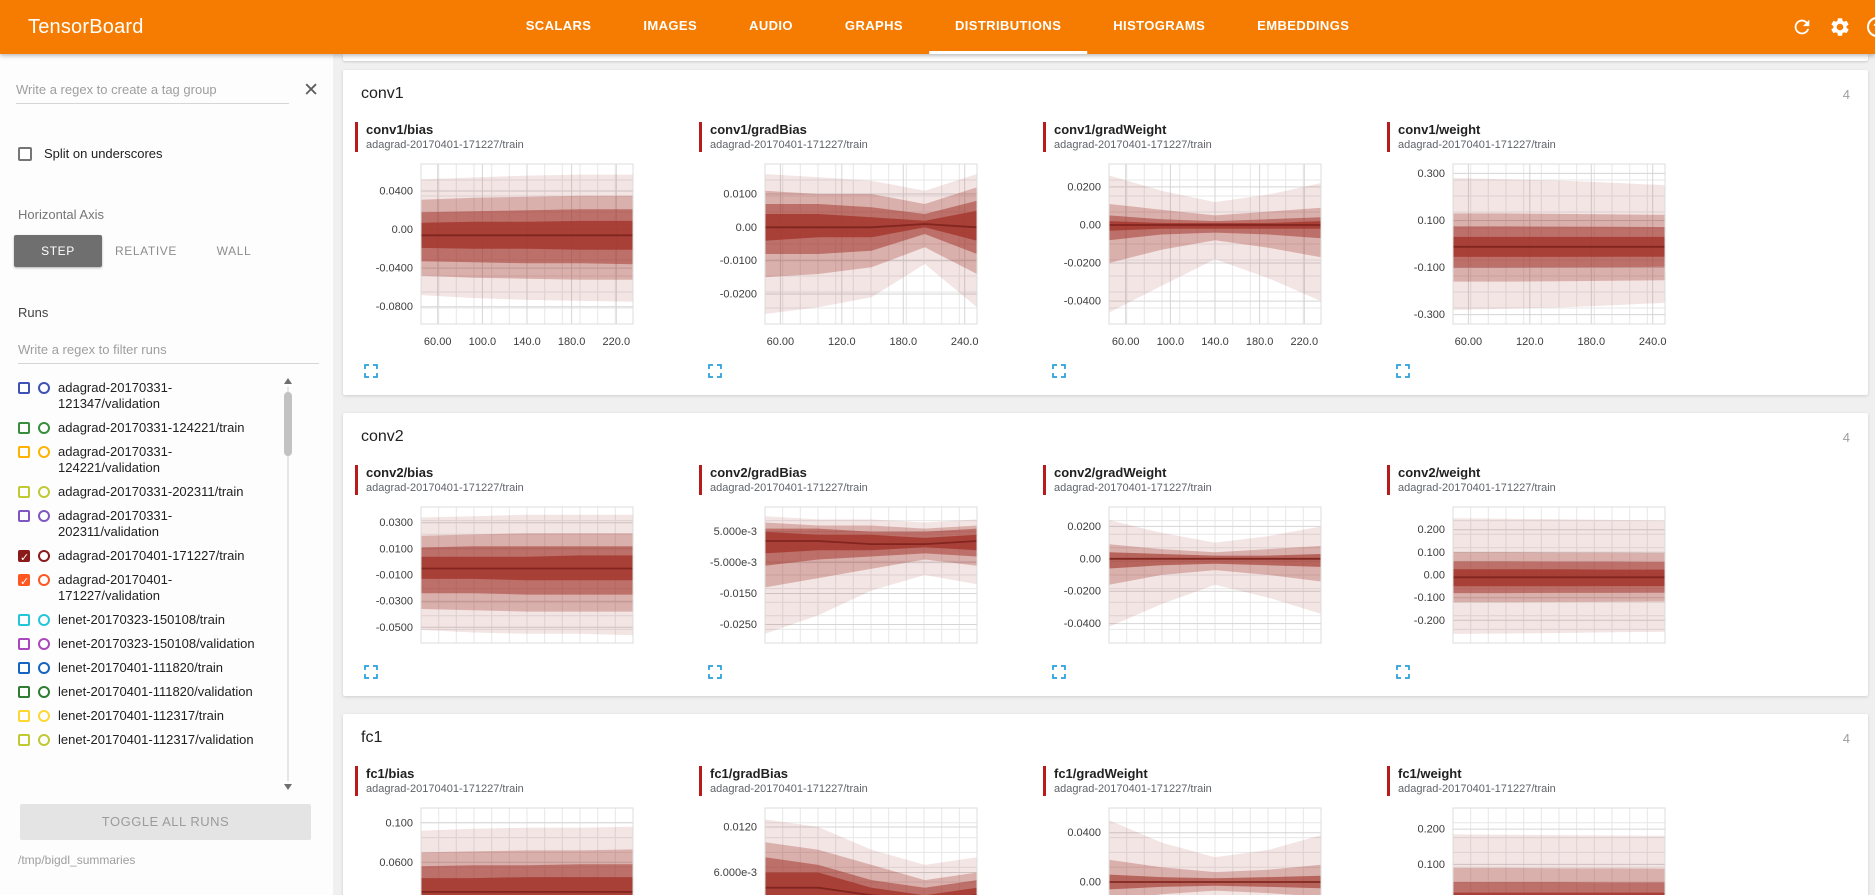 Image resolution: width=1875 pixels, height=895 pixels. Describe the element at coordinates (311, 90) in the screenshot. I see `close-icon: ✕` at that location.